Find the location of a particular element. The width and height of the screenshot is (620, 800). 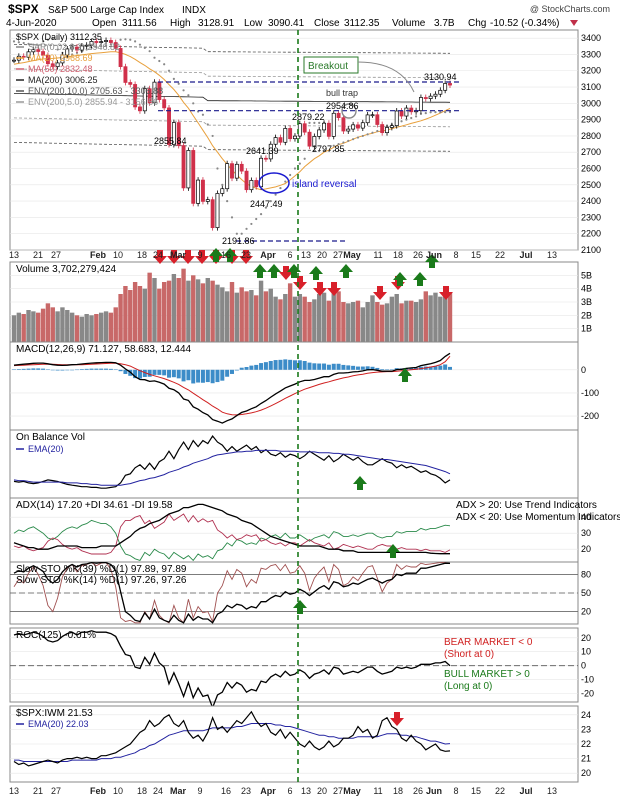

ratio-y-tick-label: 20 is located at coordinates (586, 773).